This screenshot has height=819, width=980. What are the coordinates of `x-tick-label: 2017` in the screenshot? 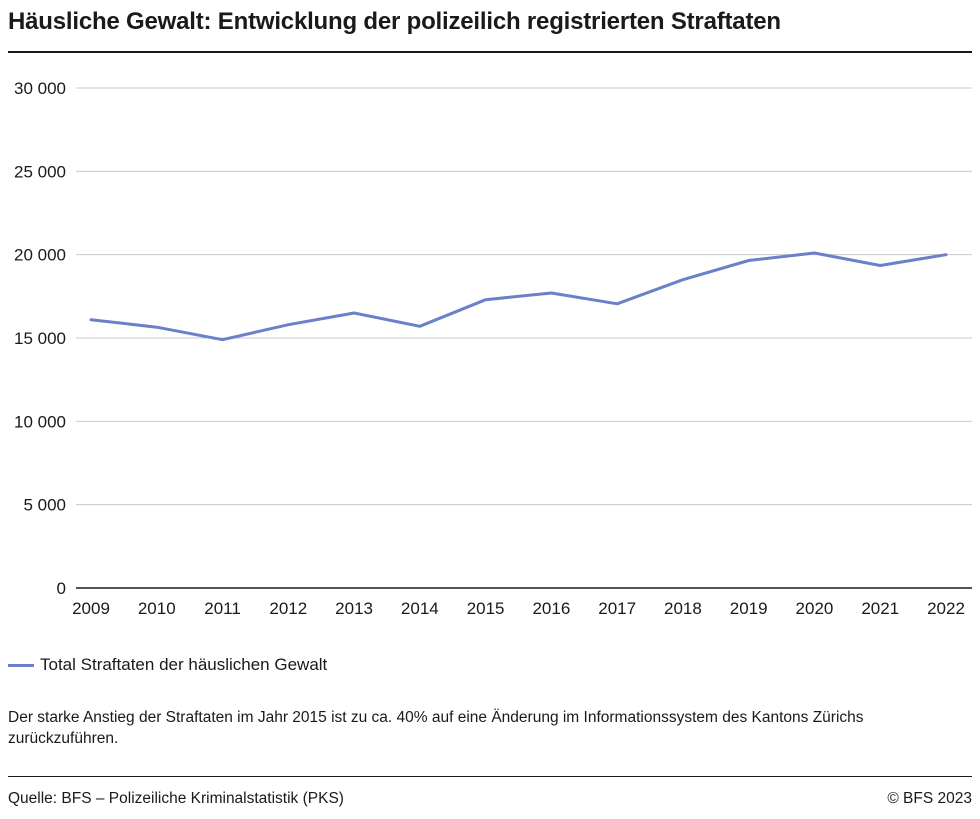 It's located at (617, 608).